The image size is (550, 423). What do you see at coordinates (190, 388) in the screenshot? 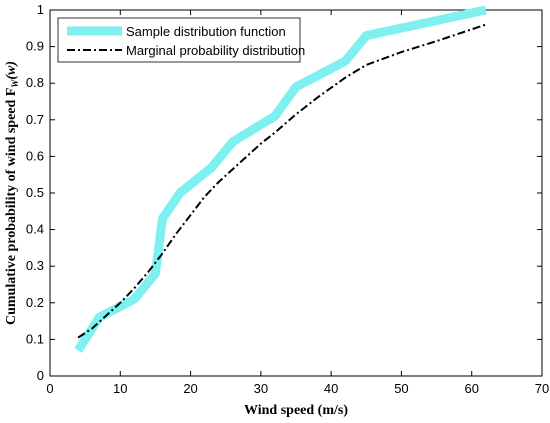
I see `x-tick-label: 20` at bounding box center [190, 388].